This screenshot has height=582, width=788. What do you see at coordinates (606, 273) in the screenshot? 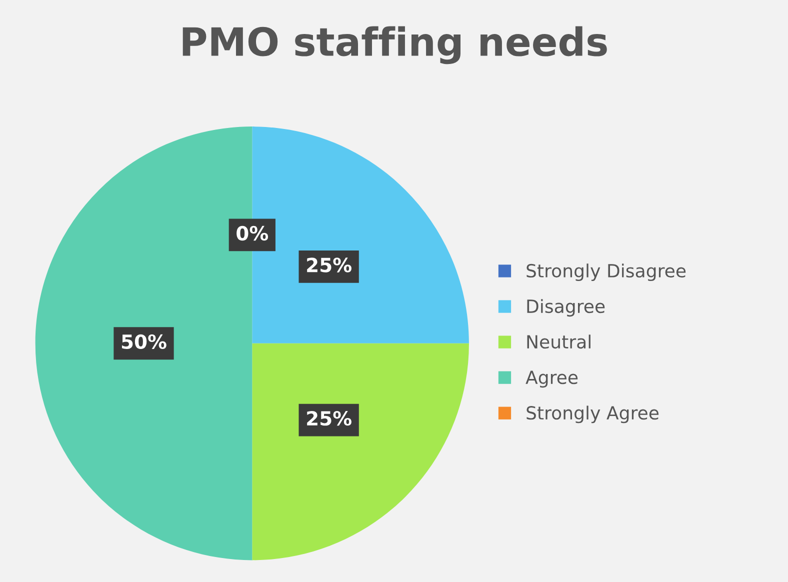
I see `legend-label: Strongly Disagree` at bounding box center [606, 273].